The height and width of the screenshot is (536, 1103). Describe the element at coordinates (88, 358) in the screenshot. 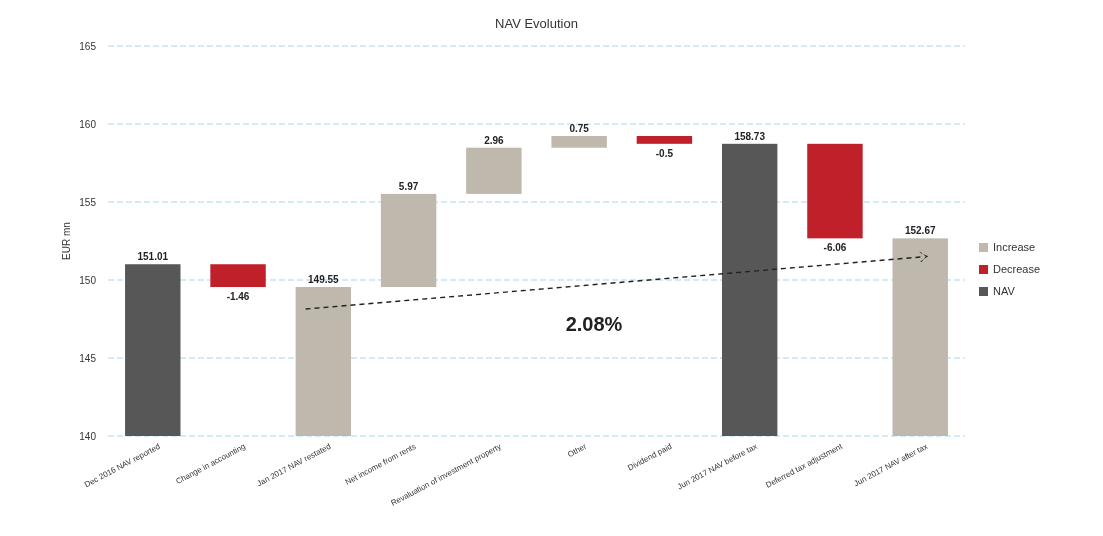

I see `y-tick-label: 145` at that location.